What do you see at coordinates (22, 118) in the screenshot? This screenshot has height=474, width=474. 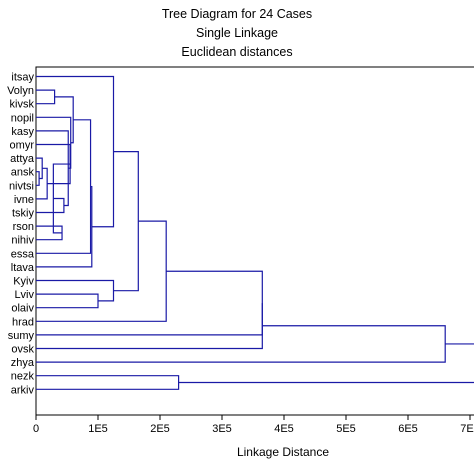 I see `leaf-label-3: nopil` at bounding box center [22, 118].